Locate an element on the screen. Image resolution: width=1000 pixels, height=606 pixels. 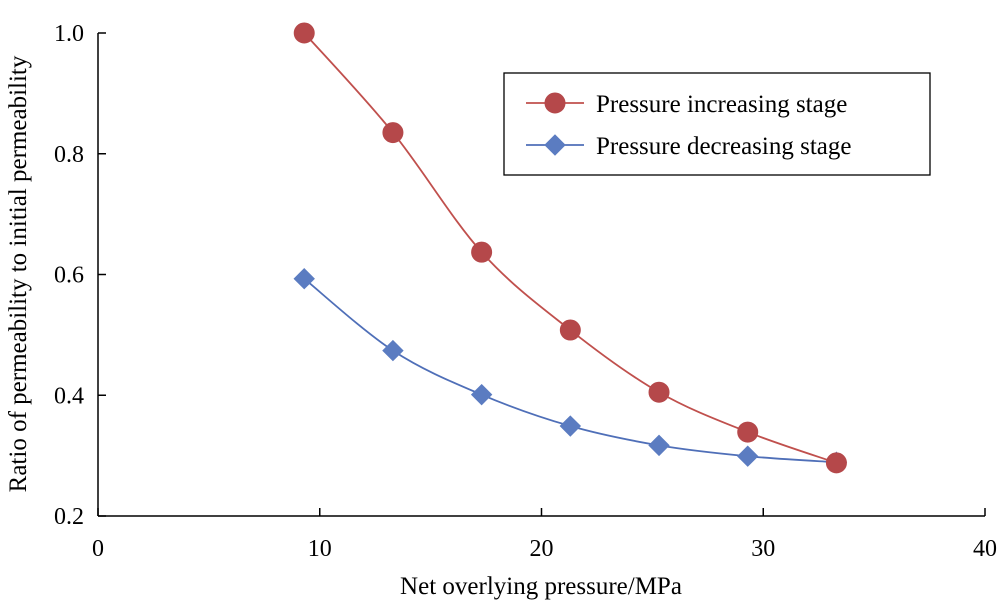
x-tick-label: 20 is located at coordinates (542, 549).